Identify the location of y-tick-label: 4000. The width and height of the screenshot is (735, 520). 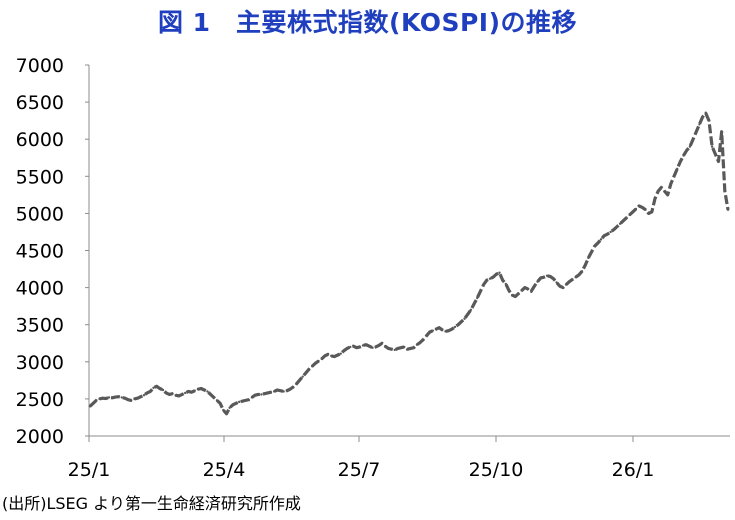
(40, 289).